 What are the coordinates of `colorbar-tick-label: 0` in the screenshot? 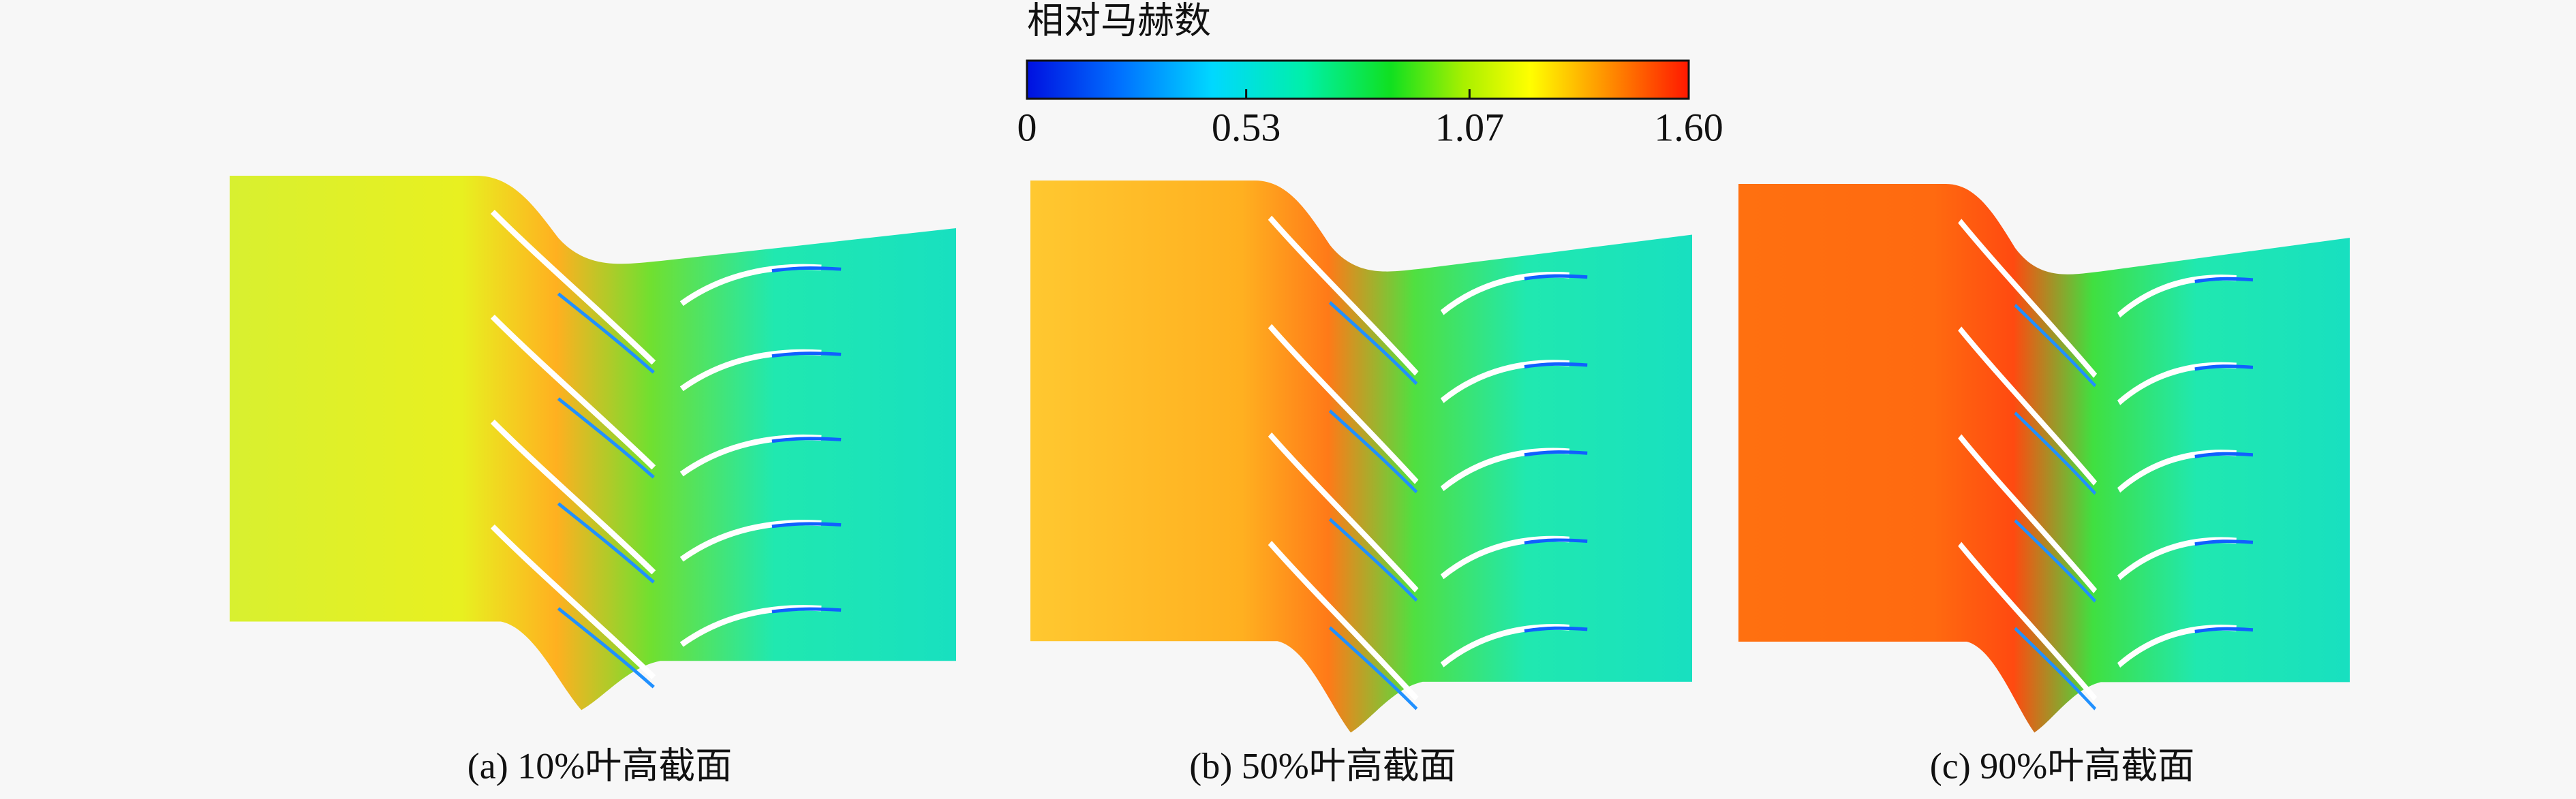 It's located at (1027, 127).